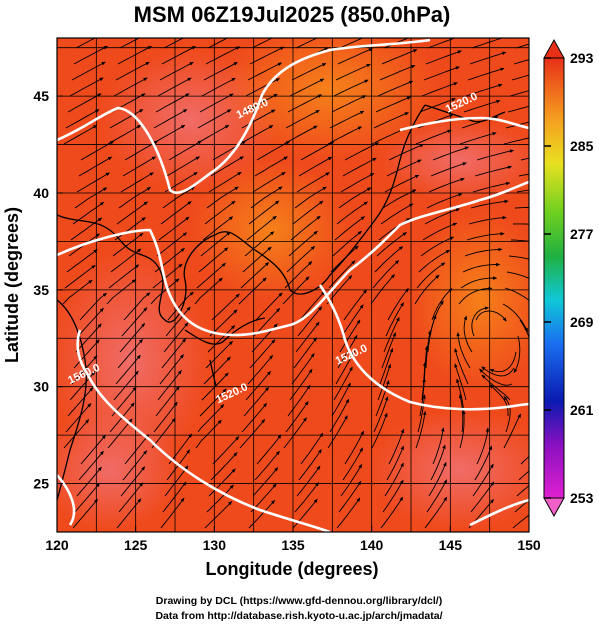 This screenshot has width=599, height=625. I want to click on contour-1520-ne, so click(464, 124).